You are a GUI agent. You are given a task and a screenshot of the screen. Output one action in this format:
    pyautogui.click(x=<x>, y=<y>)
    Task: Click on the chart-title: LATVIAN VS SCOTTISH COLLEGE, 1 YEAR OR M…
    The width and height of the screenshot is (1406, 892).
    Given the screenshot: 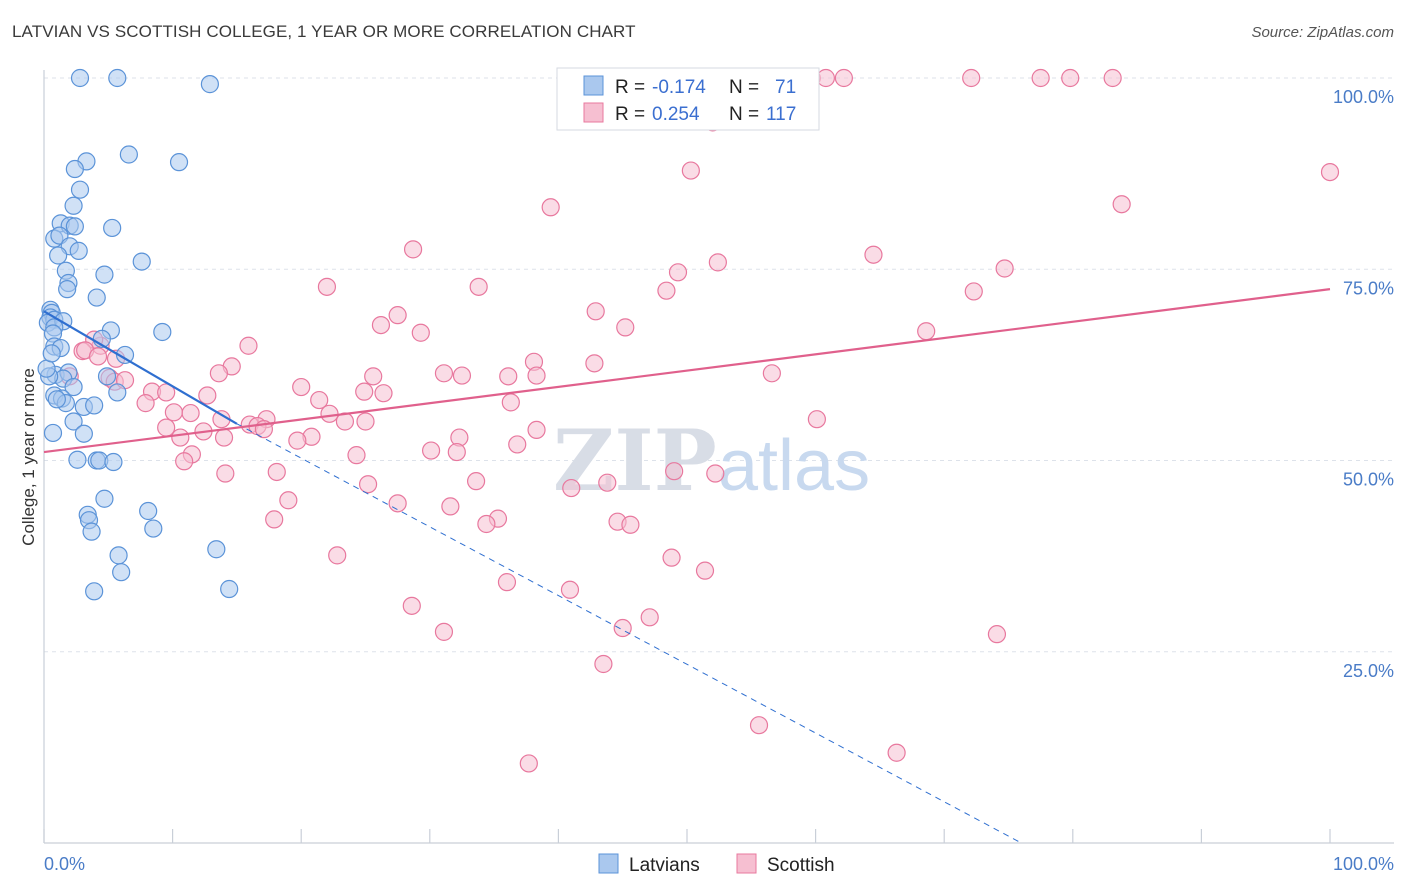 What is the action you would take?
    pyautogui.click(x=324, y=31)
    